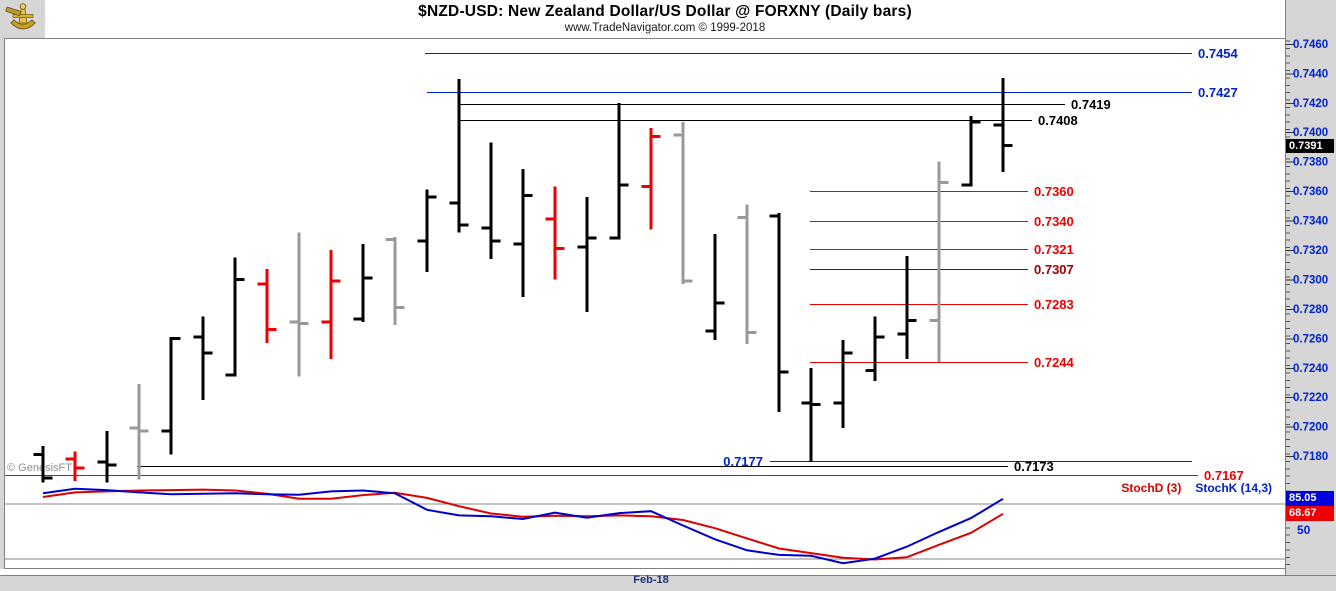  I want to click on svg-text: 0.7200, so click(1310, 428).